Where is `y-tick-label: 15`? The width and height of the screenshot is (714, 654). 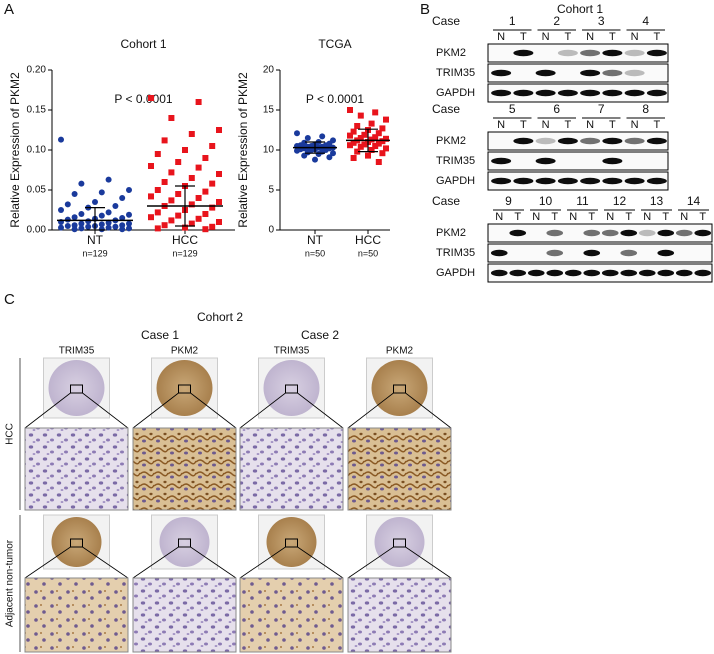 y-tick-label: 15 is located at coordinates (269, 110).